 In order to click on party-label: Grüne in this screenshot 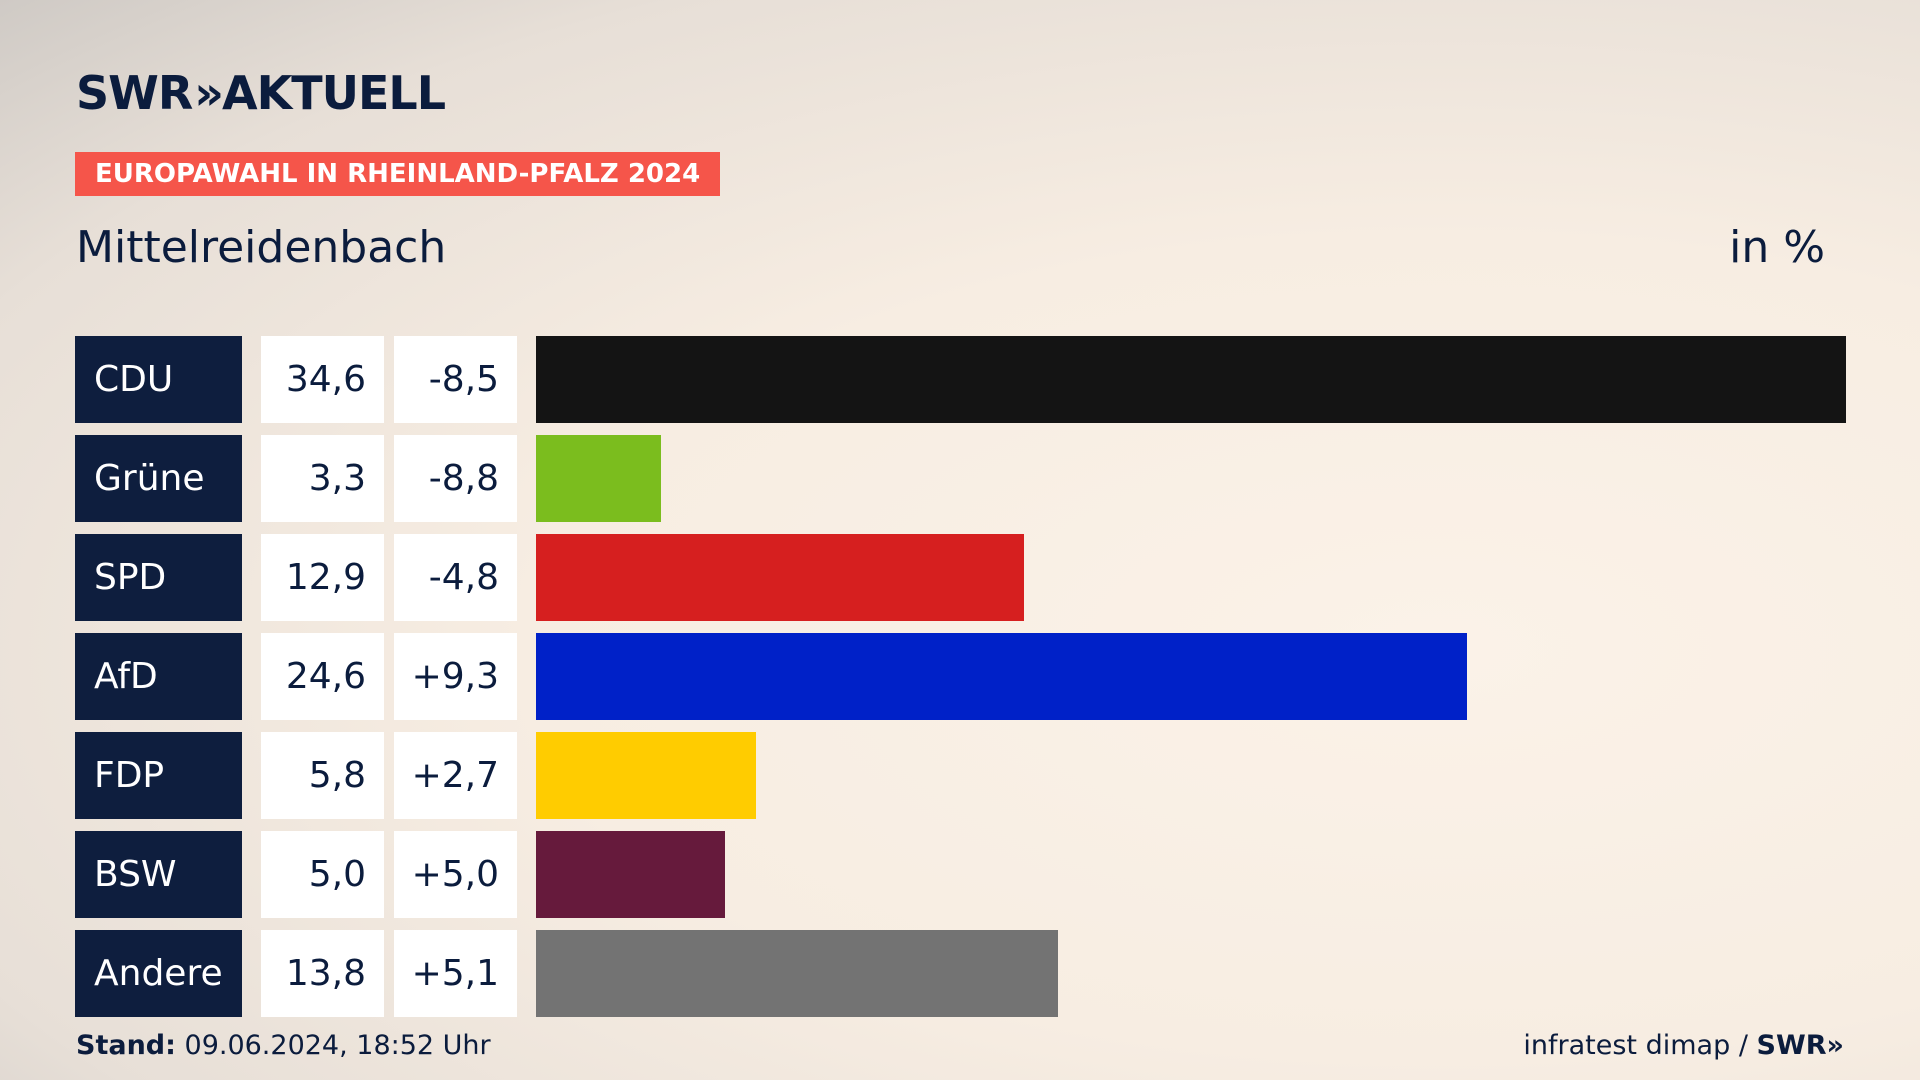, I will do `click(158, 478)`.